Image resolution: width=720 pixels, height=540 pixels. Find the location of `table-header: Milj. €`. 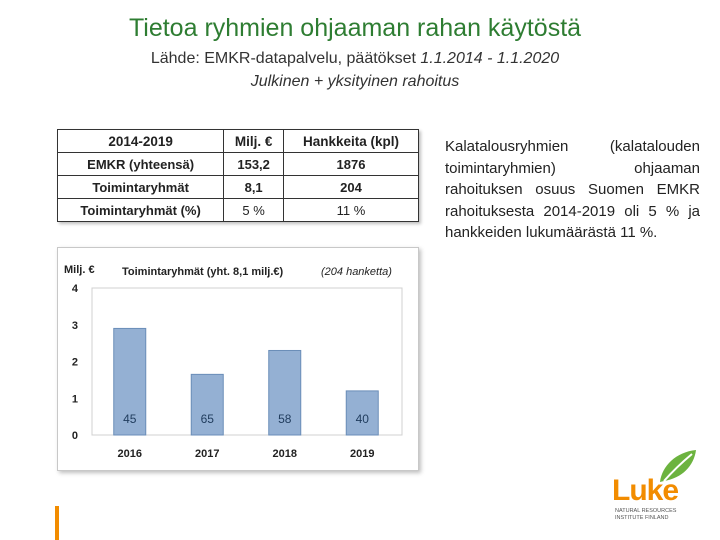

table-header: Milj. € is located at coordinates (254, 141).